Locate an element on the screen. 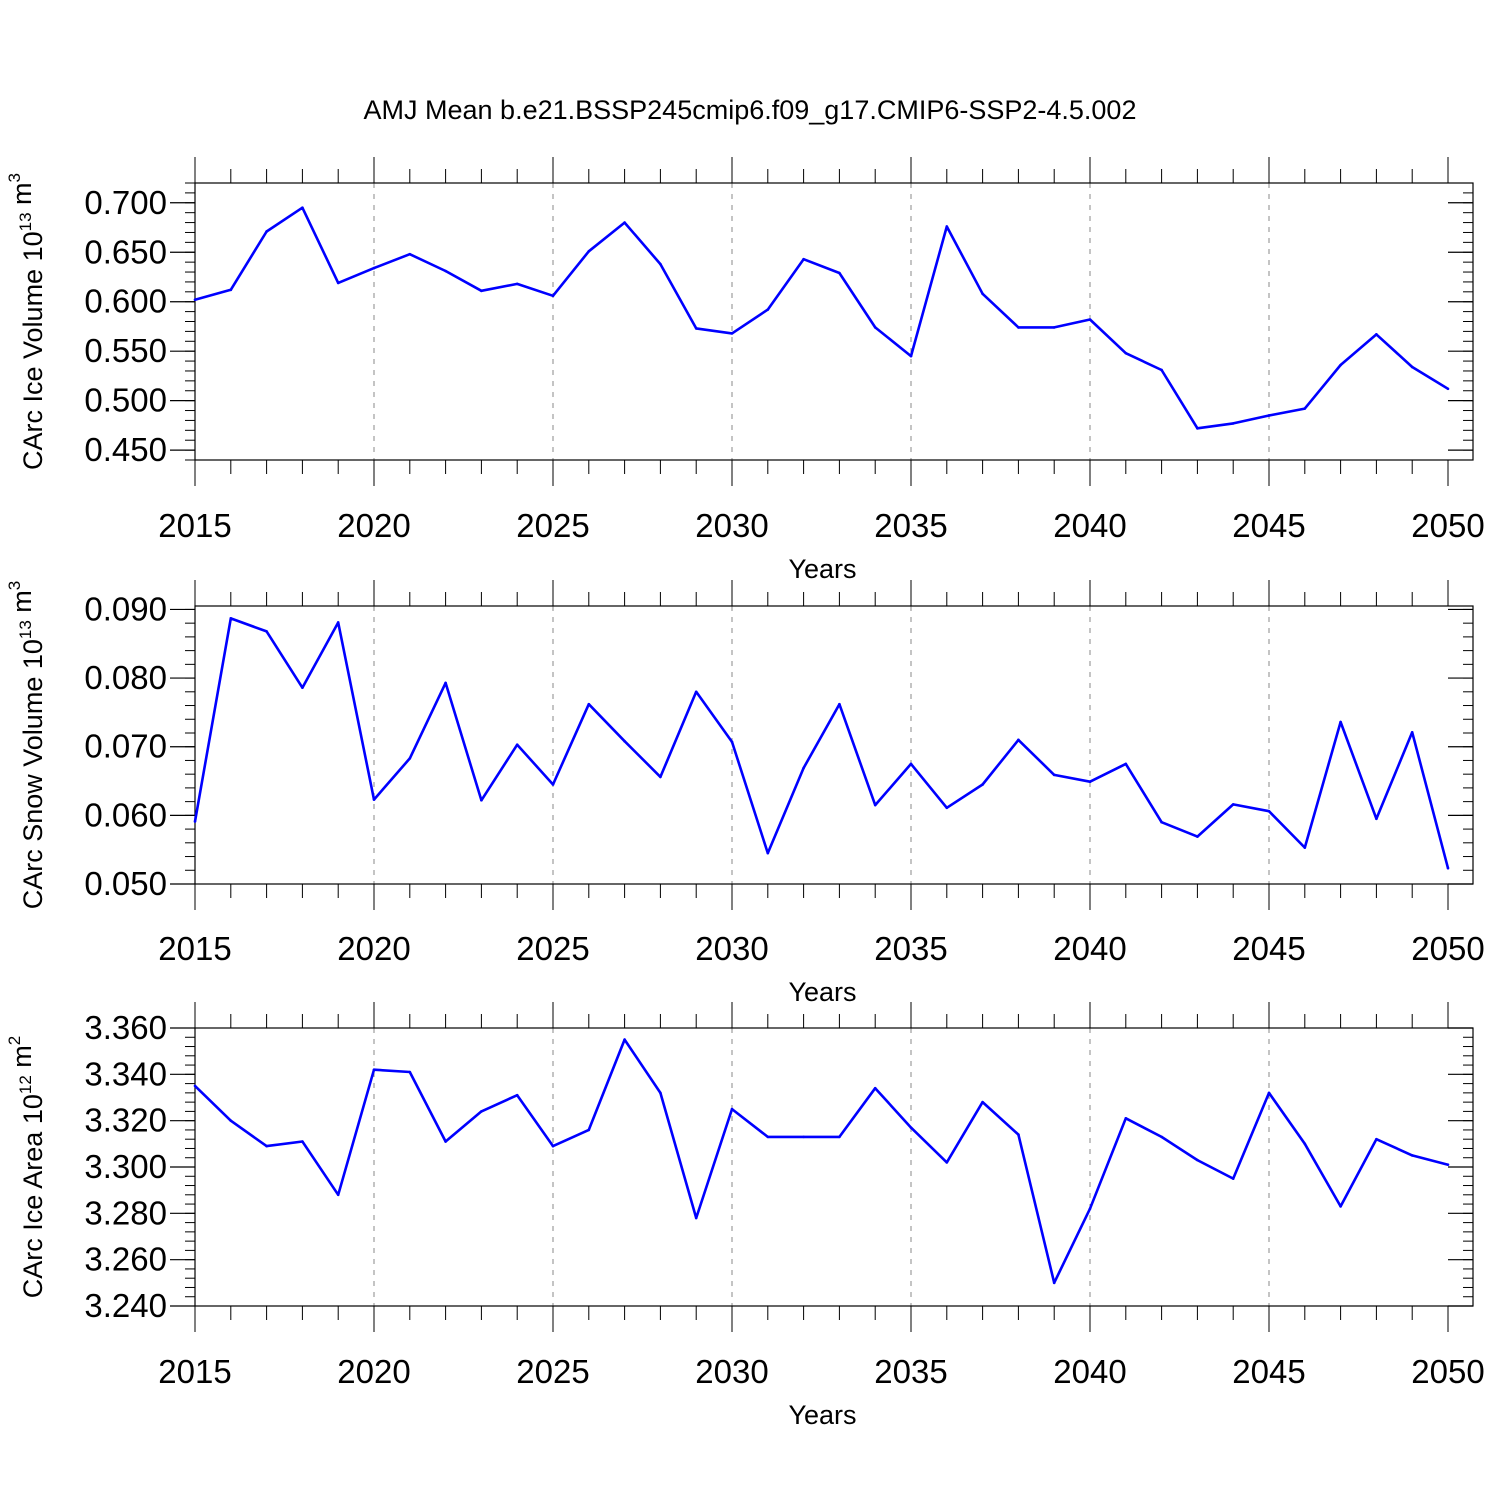 The height and width of the screenshot is (1505, 1500). y-tick-label: 3.340 is located at coordinates (125, 1073).